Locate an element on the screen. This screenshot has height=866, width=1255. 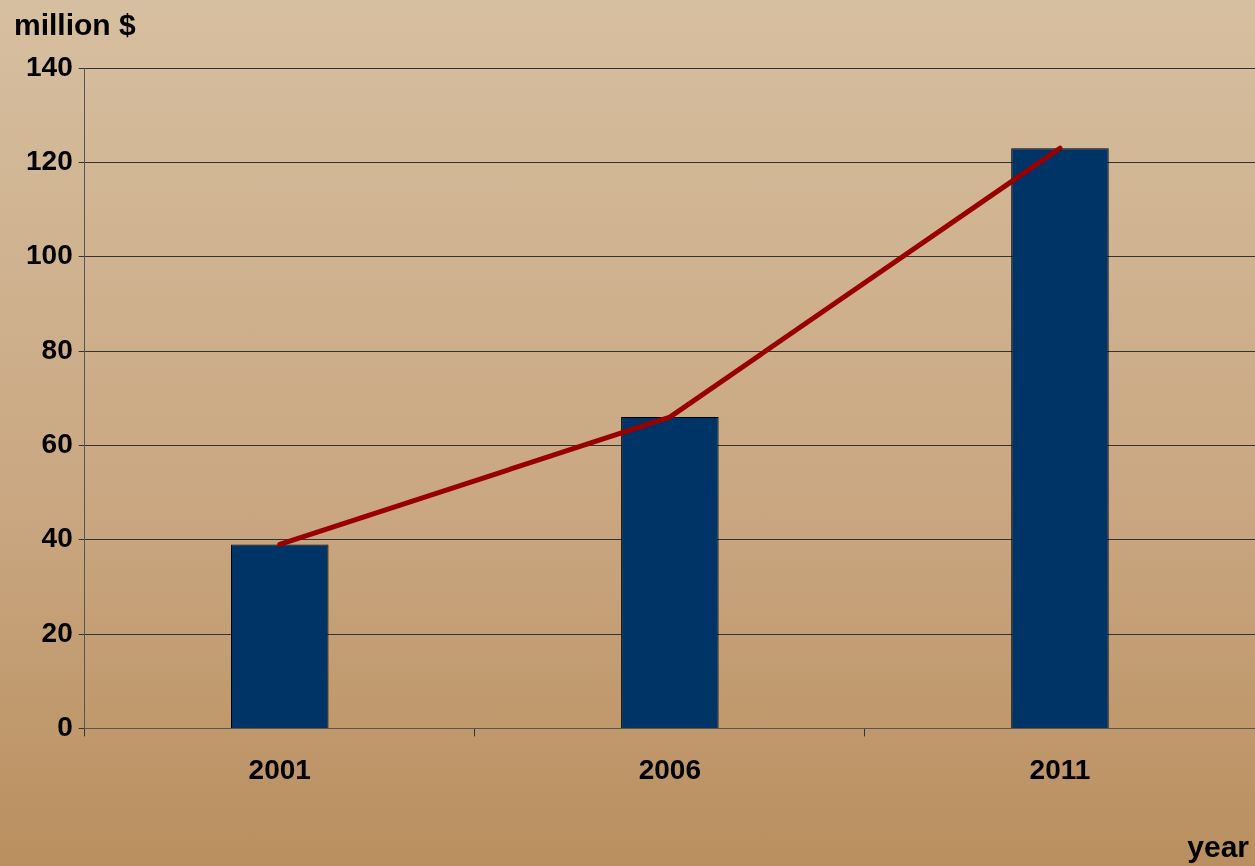
y-tick-label: 60 is located at coordinates (57, 444).